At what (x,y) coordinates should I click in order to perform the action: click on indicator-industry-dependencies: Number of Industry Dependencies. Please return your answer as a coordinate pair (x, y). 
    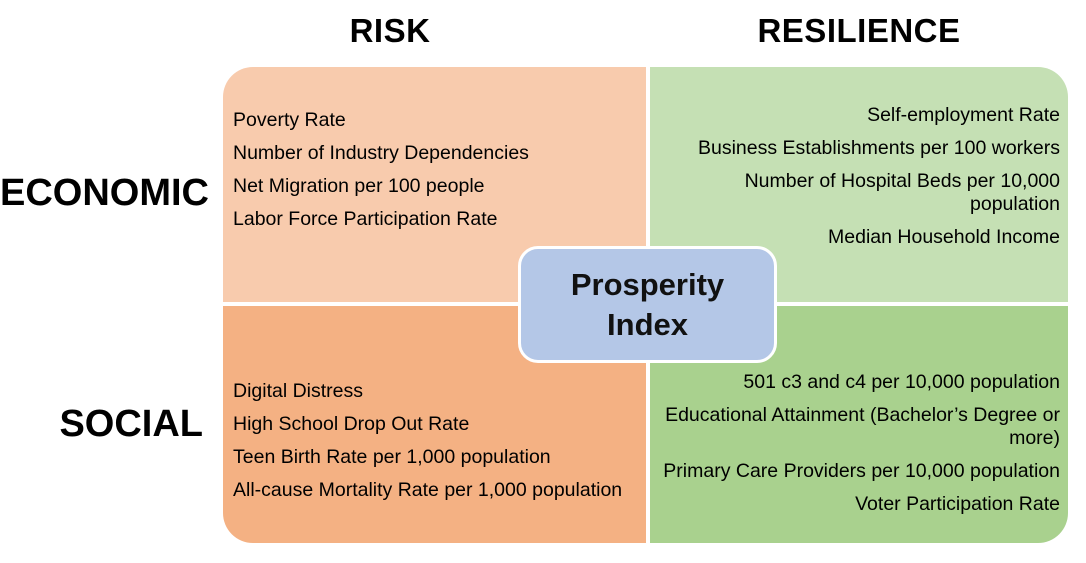
    Looking at the image, I should click on (381, 153).